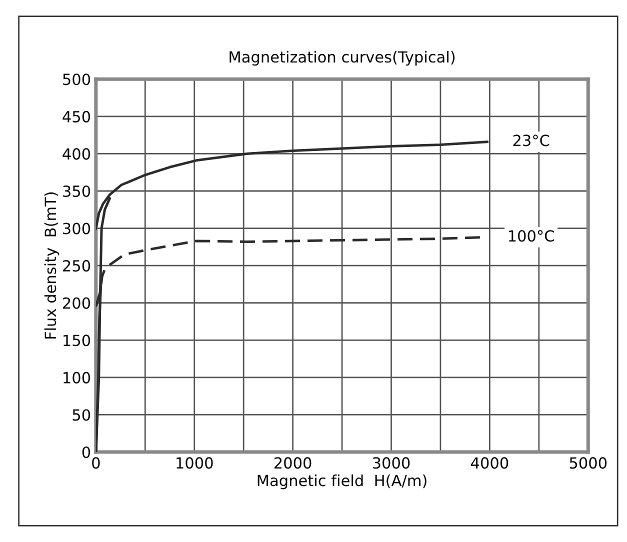  What do you see at coordinates (76, 228) in the screenshot?
I see `y-tick-label: 300` at bounding box center [76, 228].